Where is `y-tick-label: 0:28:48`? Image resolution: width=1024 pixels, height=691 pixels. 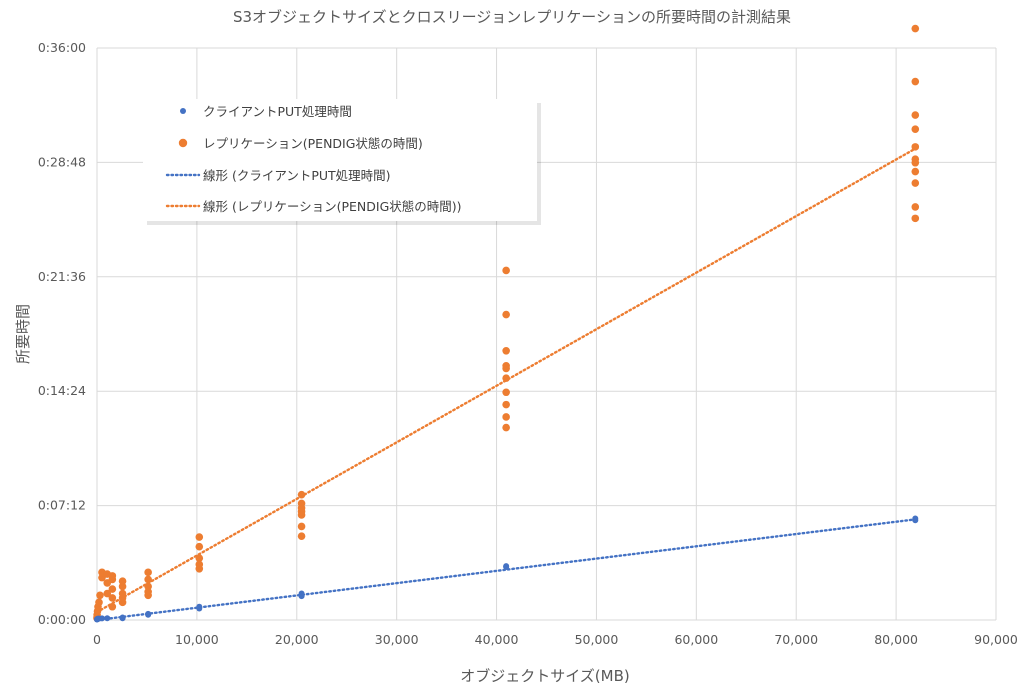
y-tick-label: 0:28:48 is located at coordinates (62, 161).